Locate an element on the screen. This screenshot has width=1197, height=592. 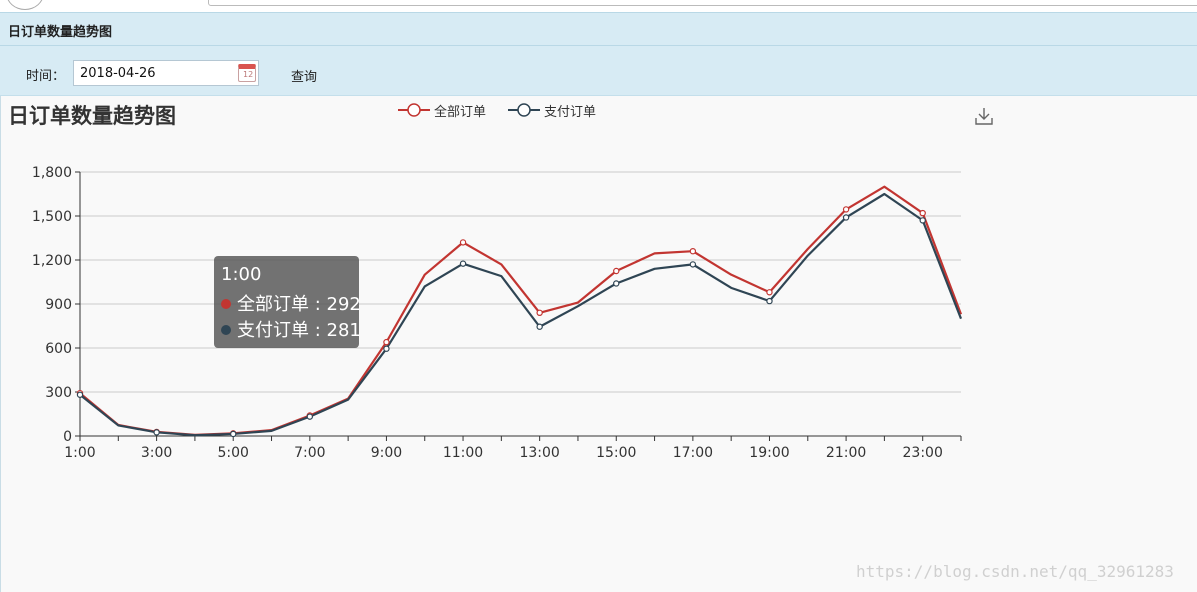
y-tick-label: 1,200 is located at coordinates (52, 261).